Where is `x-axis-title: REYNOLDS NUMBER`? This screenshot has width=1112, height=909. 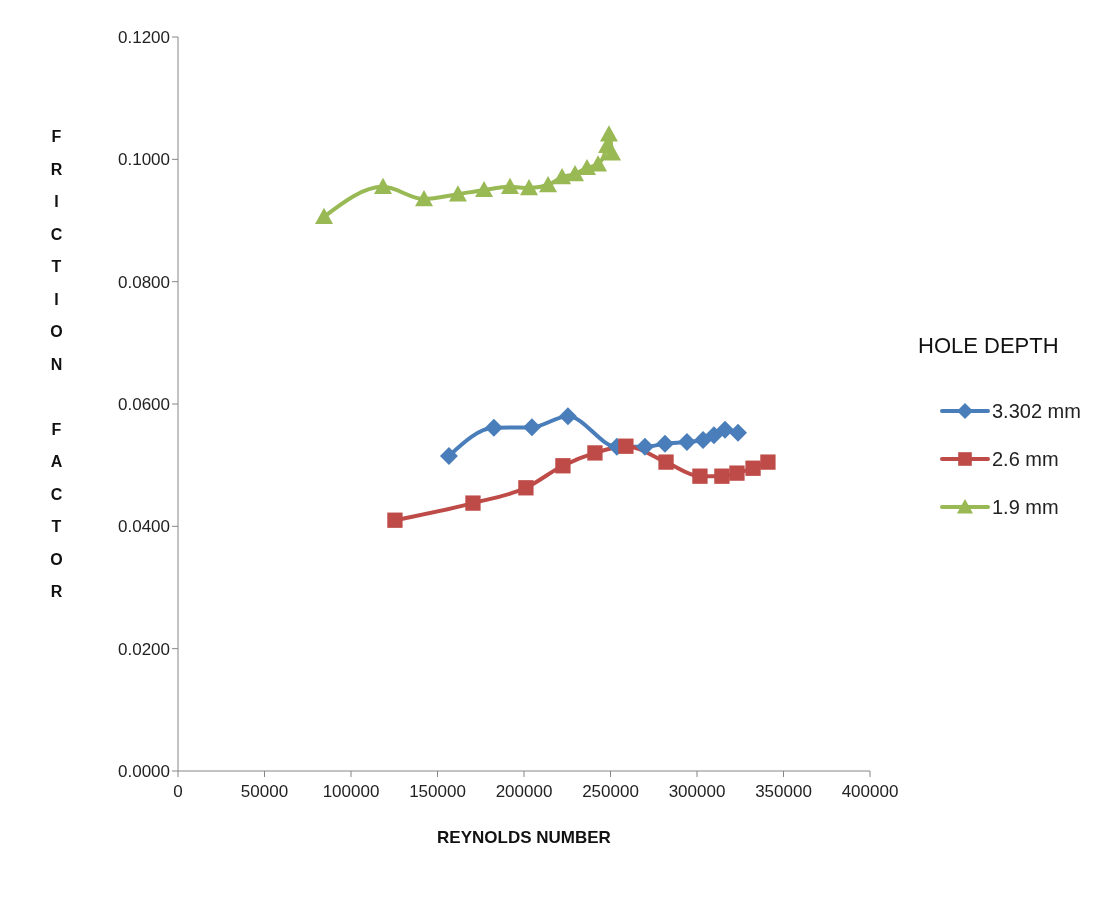
x-axis-title: REYNOLDS NUMBER is located at coordinates (524, 837).